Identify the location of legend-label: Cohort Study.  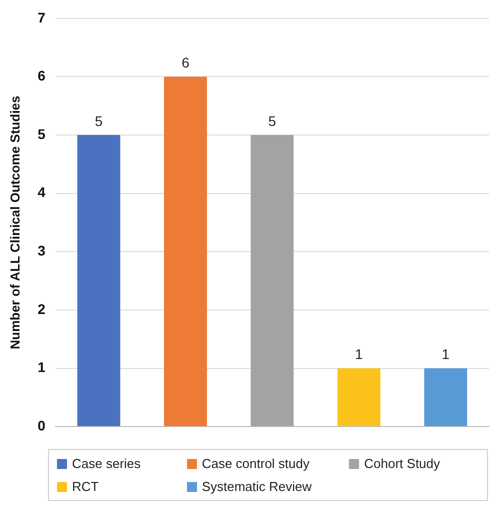
(402, 463).